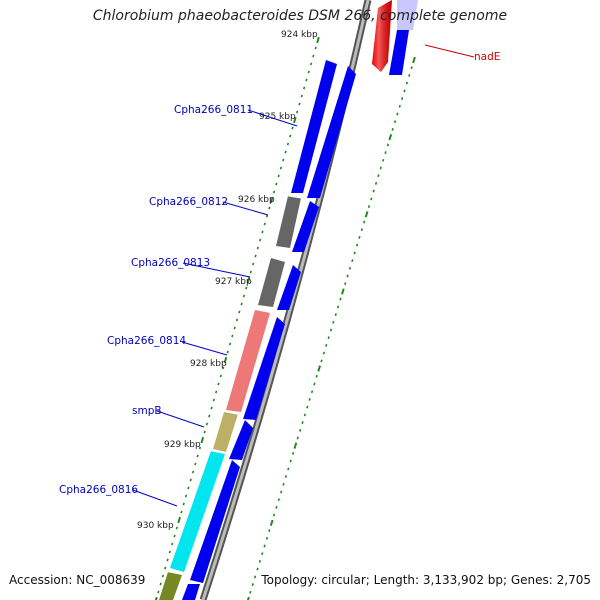 This screenshot has height=600, width=600. Describe the element at coordinates (399, 52) in the screenshot. I see `gene-blue-top-right` at that location.